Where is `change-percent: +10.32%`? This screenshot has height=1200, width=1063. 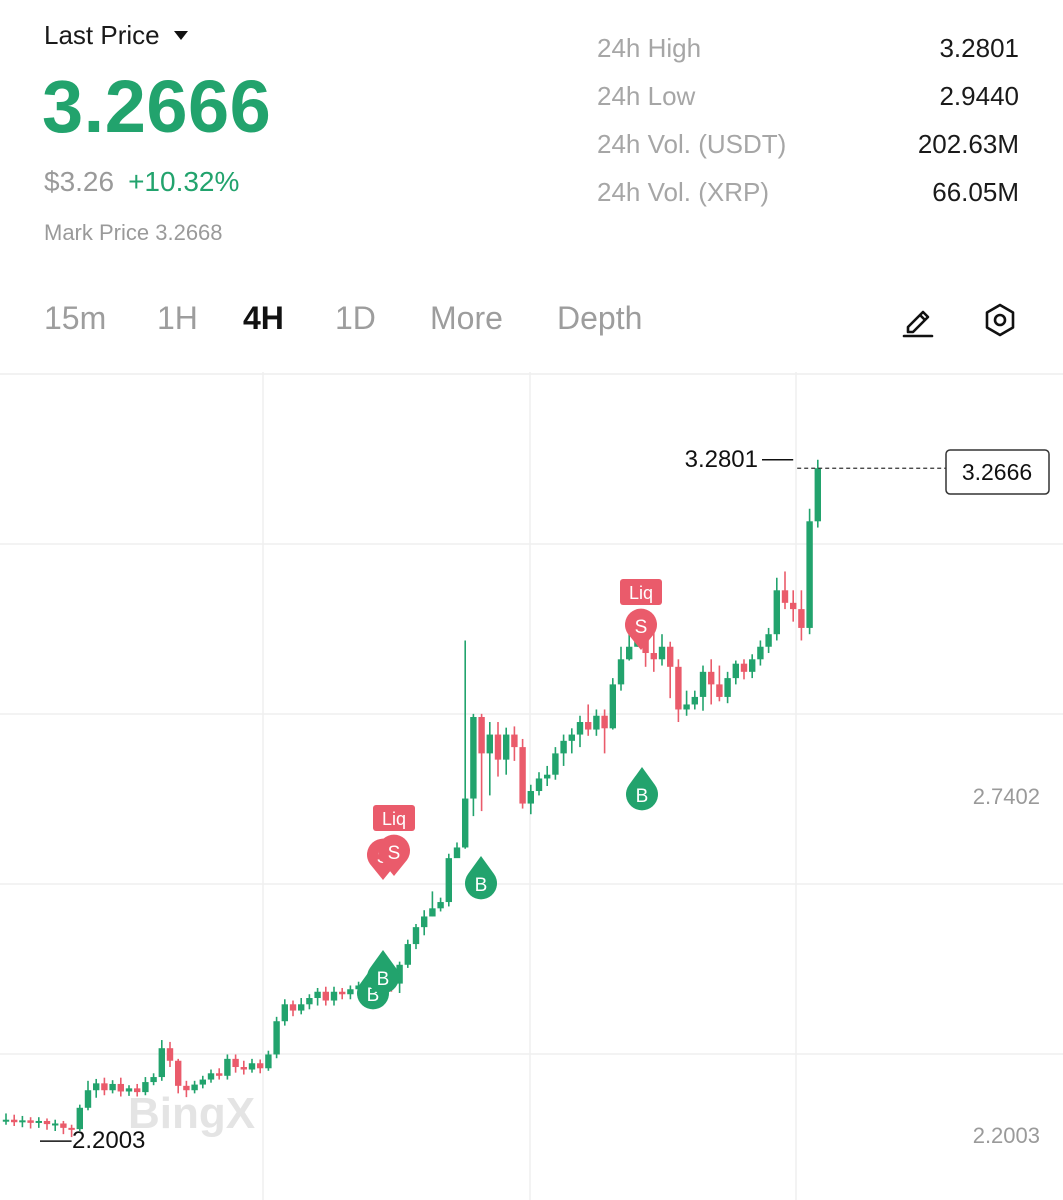
change-percent: +10.32% is located at coordinates (184, 181).